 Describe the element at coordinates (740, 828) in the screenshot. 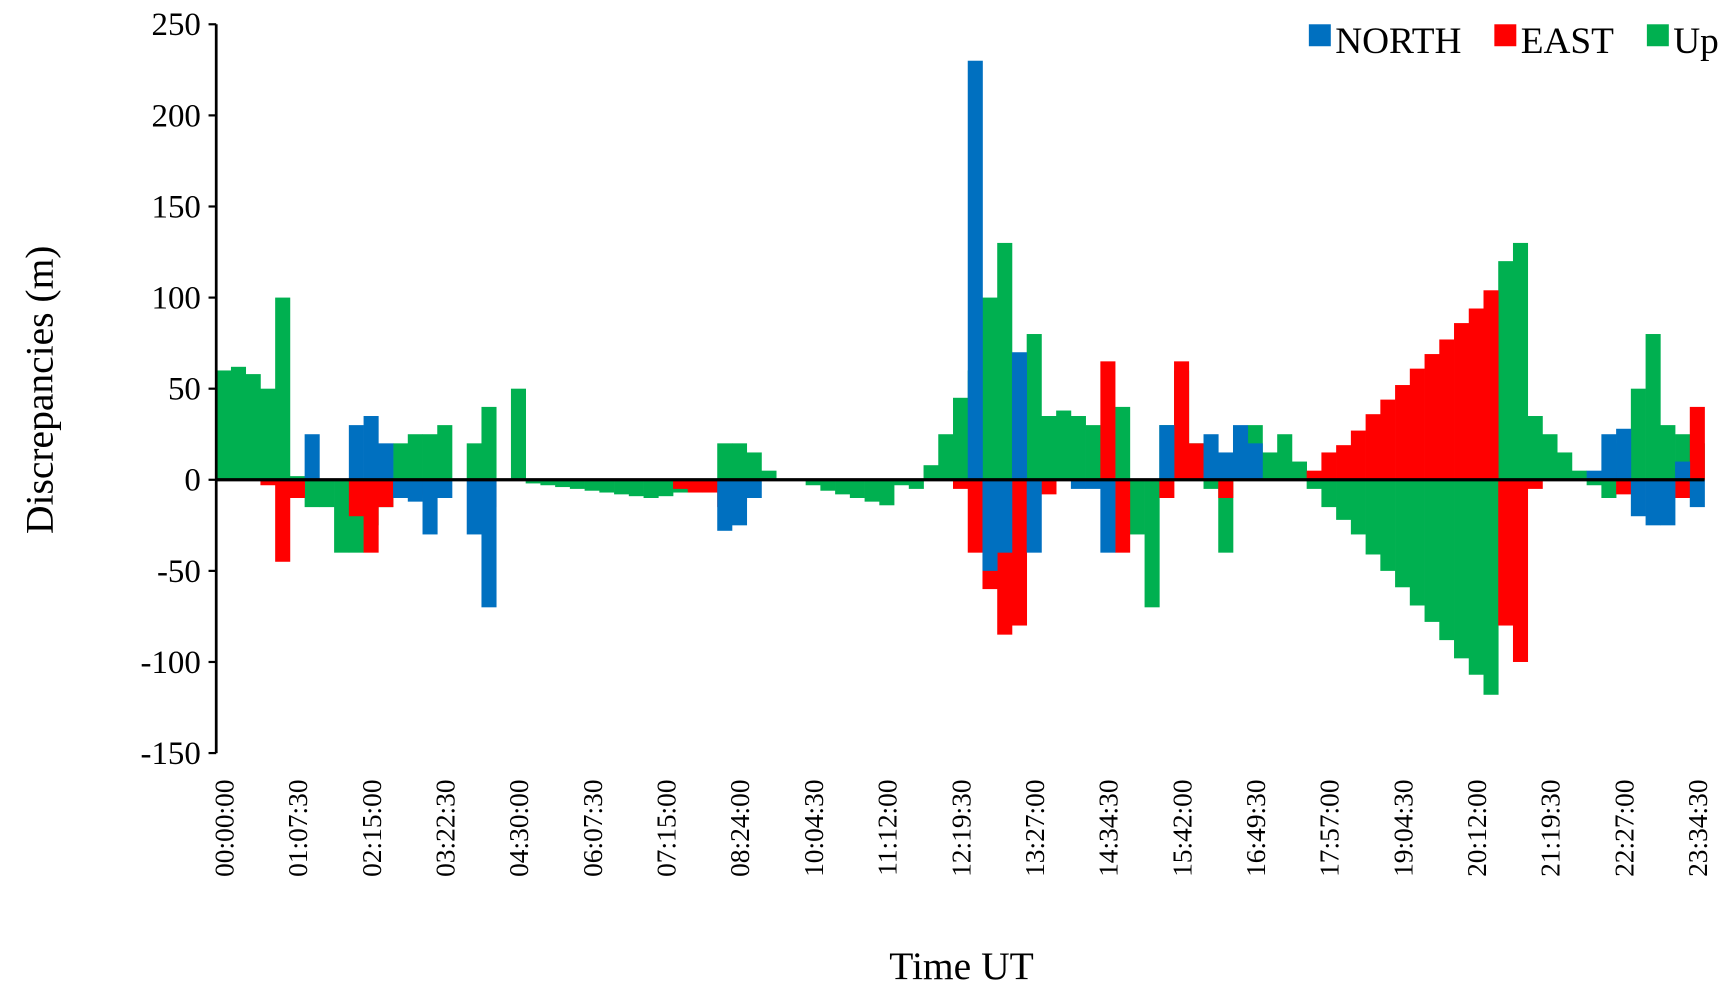

I see `x-tick-label: 08:24:00` at that location.